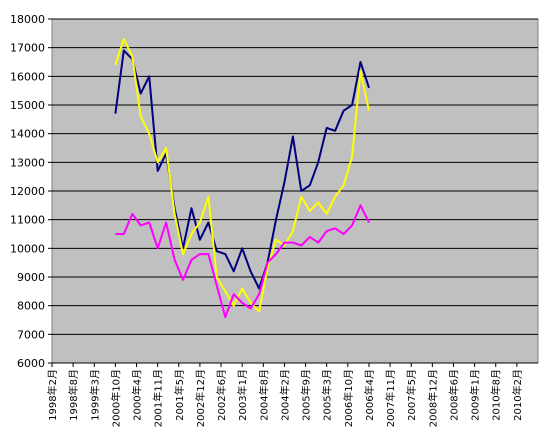 The width and height of the screenshot is (554, 444). I want to click on x-tick-label: 2005年3月, so click(327, 395).